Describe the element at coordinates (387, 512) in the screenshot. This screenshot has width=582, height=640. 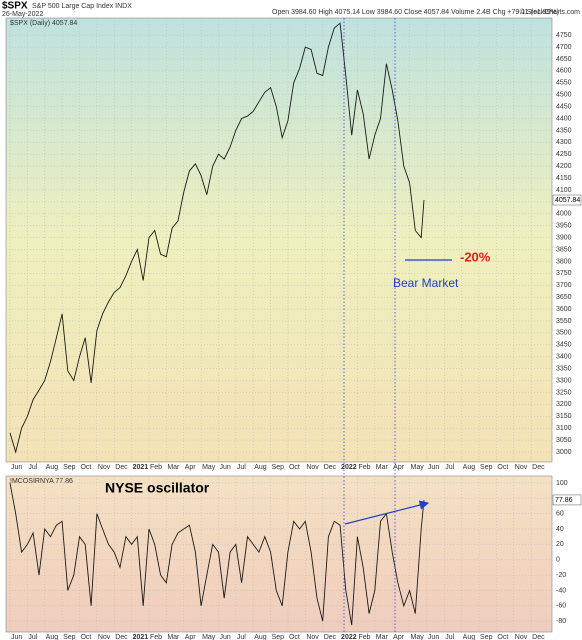
I see `trend-arrow` at that location.